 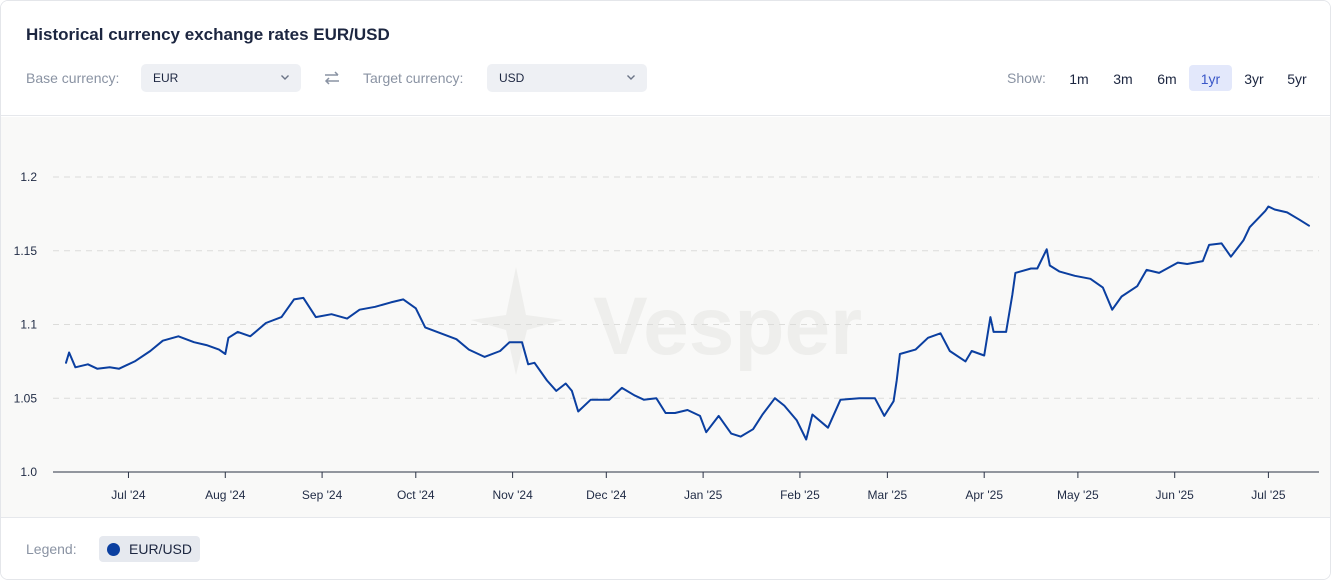 I want to click on y-tick-label: 1.15, so click(x=26, y=251).